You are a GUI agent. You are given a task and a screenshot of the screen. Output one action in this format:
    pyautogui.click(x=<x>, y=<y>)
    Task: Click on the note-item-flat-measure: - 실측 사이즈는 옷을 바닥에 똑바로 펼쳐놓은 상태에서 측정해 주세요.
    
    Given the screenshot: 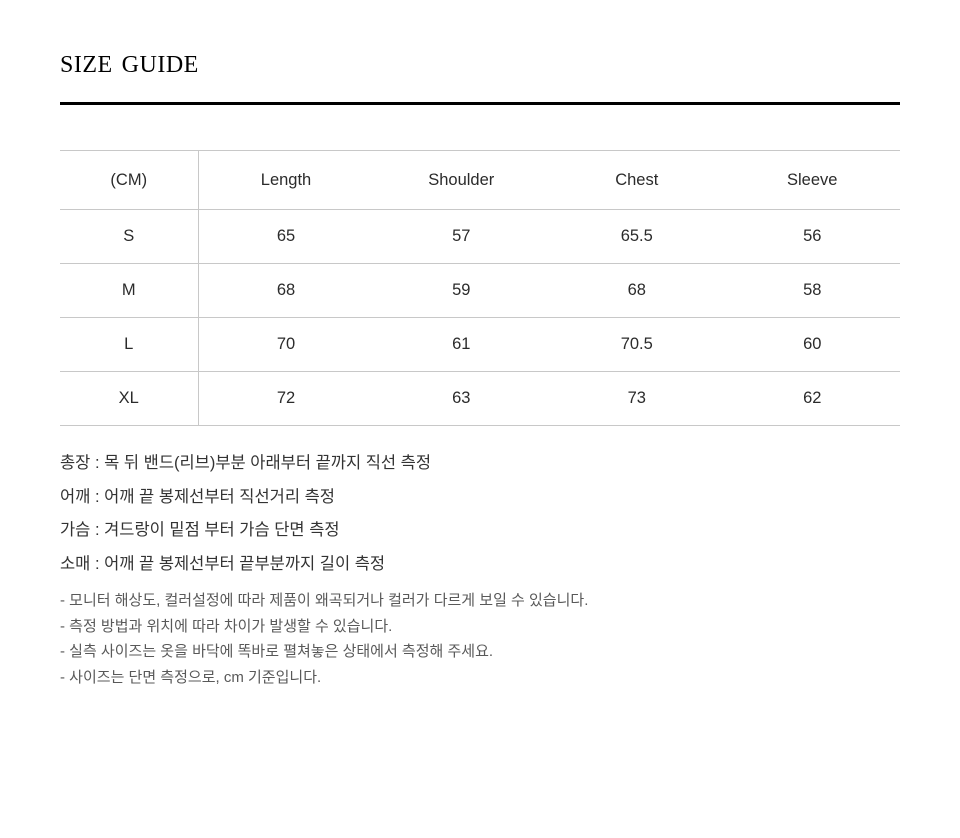 What is the action you would take?
    pyautogui.click(x=277, y=651)
    